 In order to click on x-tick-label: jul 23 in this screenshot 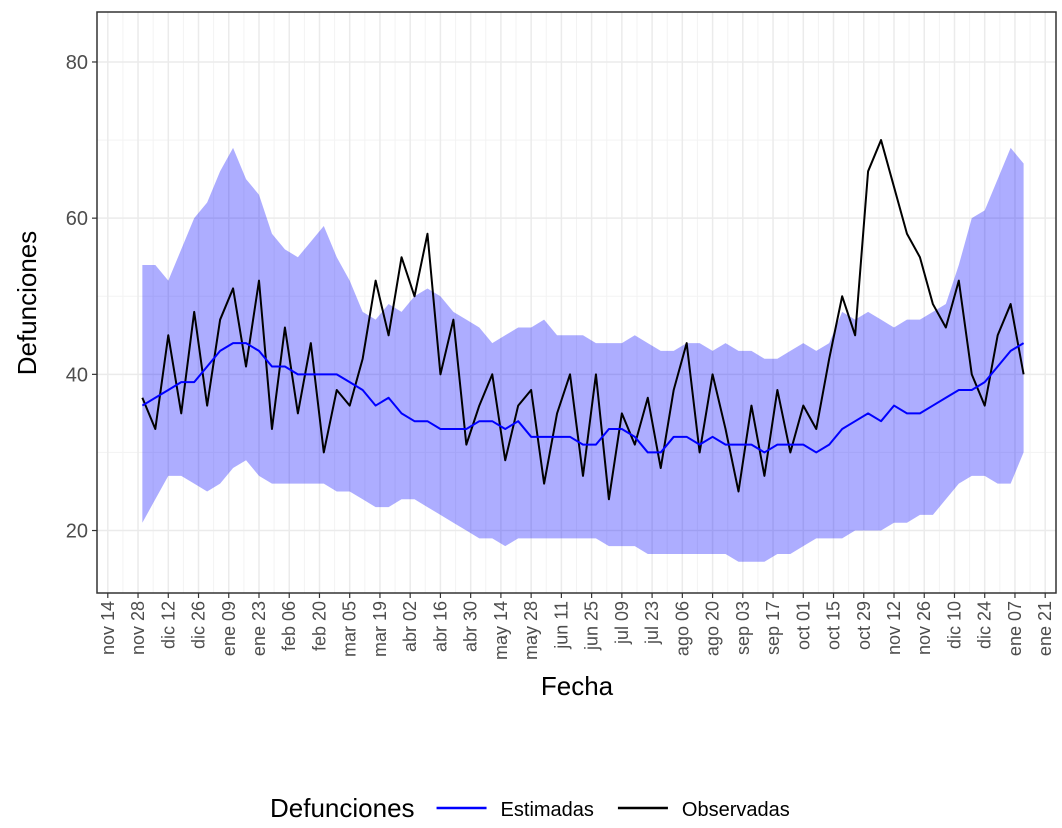, I will do `click(652, 623)`.